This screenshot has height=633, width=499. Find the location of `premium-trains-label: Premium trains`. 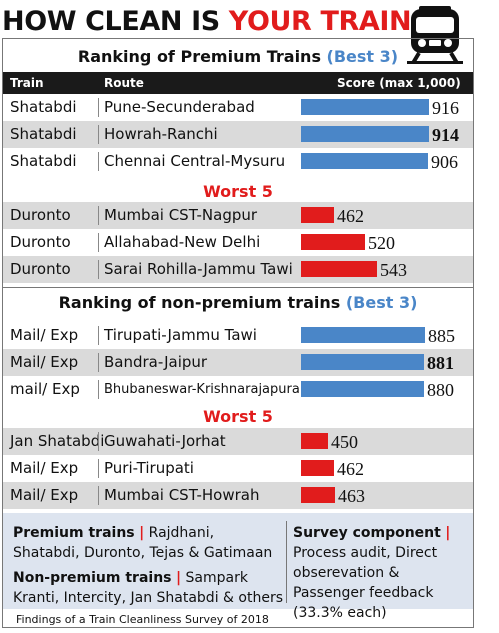

premium-trains-label: Premium trains is located at coordinates (74, 533).